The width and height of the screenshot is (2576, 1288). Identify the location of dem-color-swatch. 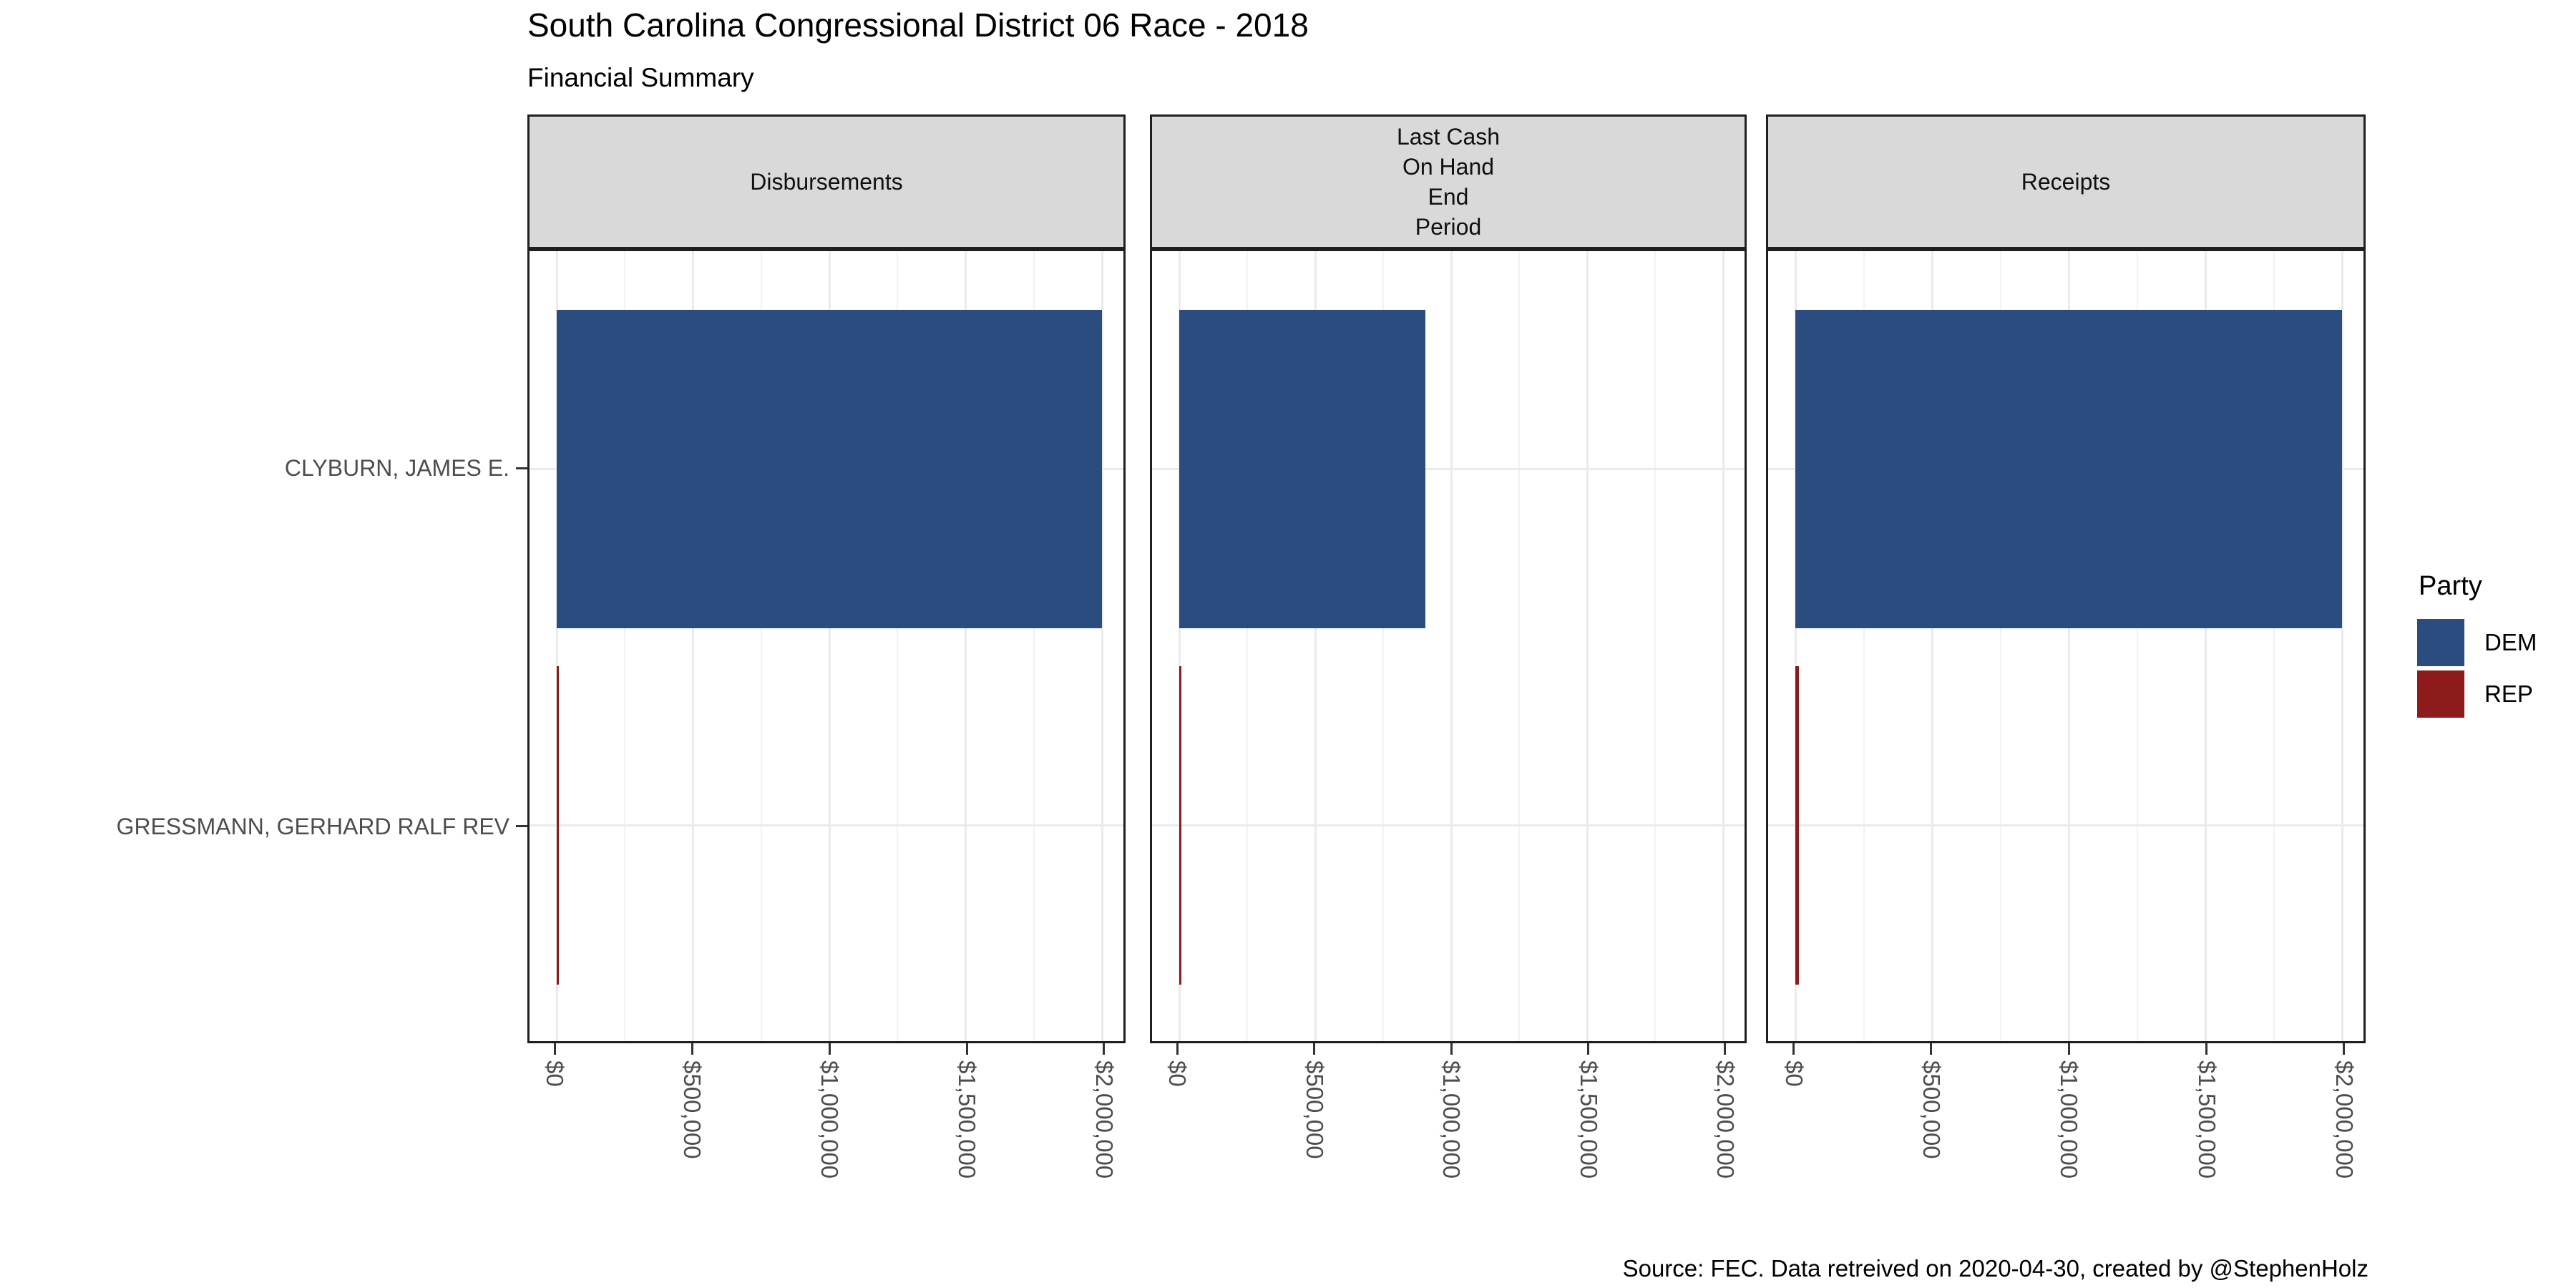
(2440, 642).